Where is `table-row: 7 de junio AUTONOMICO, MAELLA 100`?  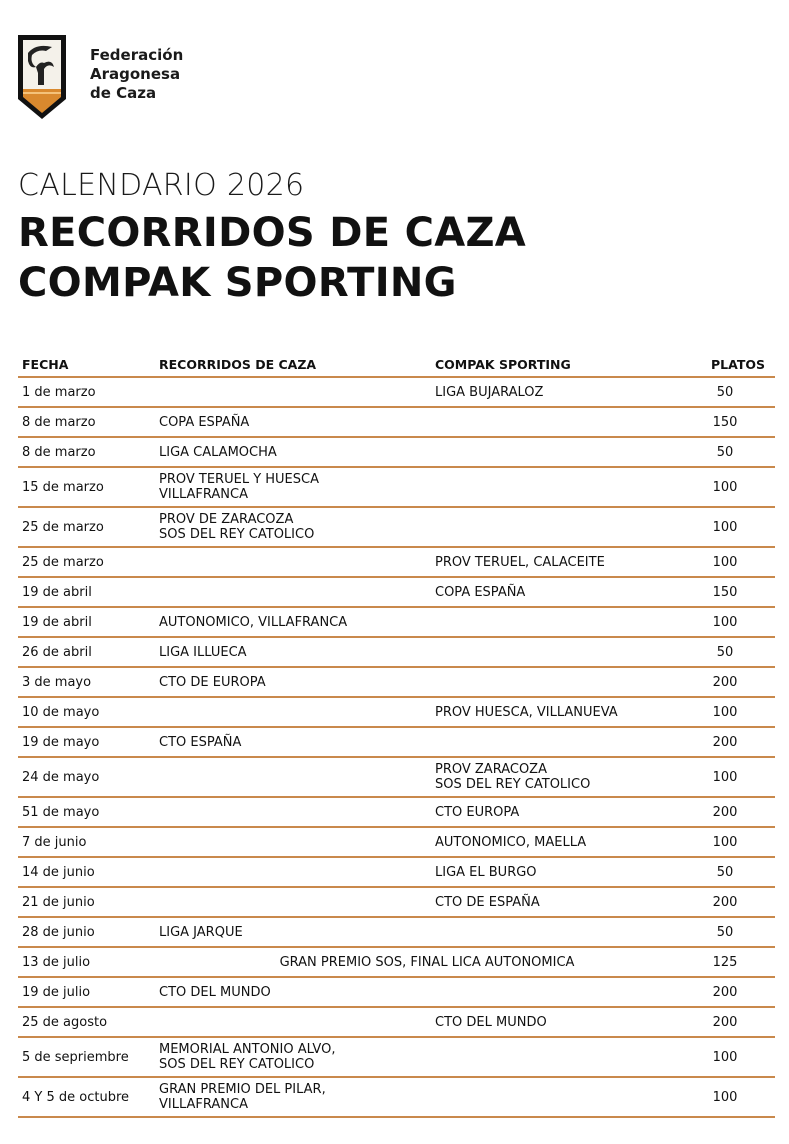
table-row: 7 de junio AUTONOMICO, MAELLA 100 is located at coordinates (396, 843).